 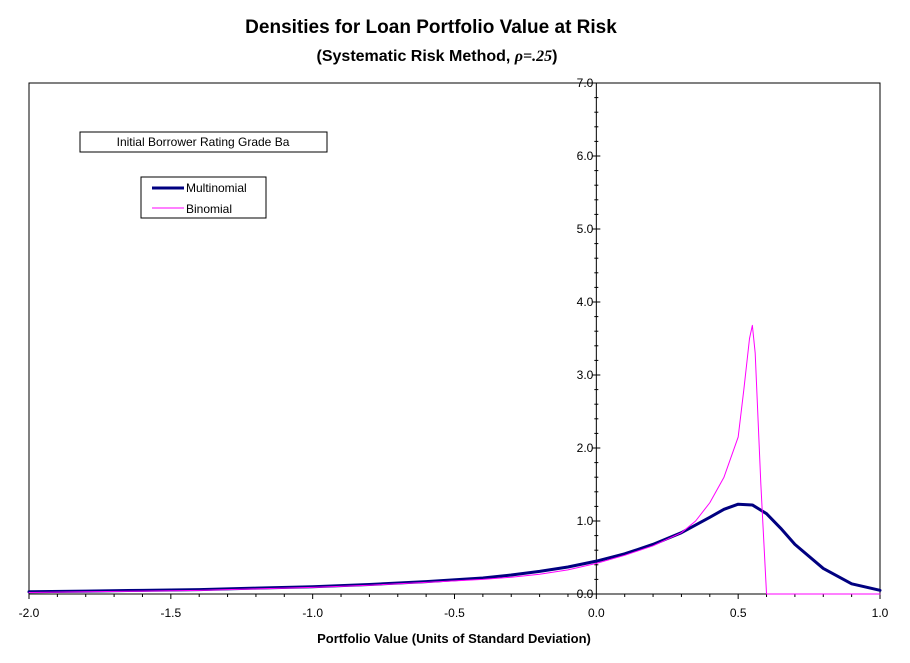 What do you see at coordinates (216, 188) in the screenshot?
I see `legend-label-multinomial: Multinomial` at bounding box center [216, 188].